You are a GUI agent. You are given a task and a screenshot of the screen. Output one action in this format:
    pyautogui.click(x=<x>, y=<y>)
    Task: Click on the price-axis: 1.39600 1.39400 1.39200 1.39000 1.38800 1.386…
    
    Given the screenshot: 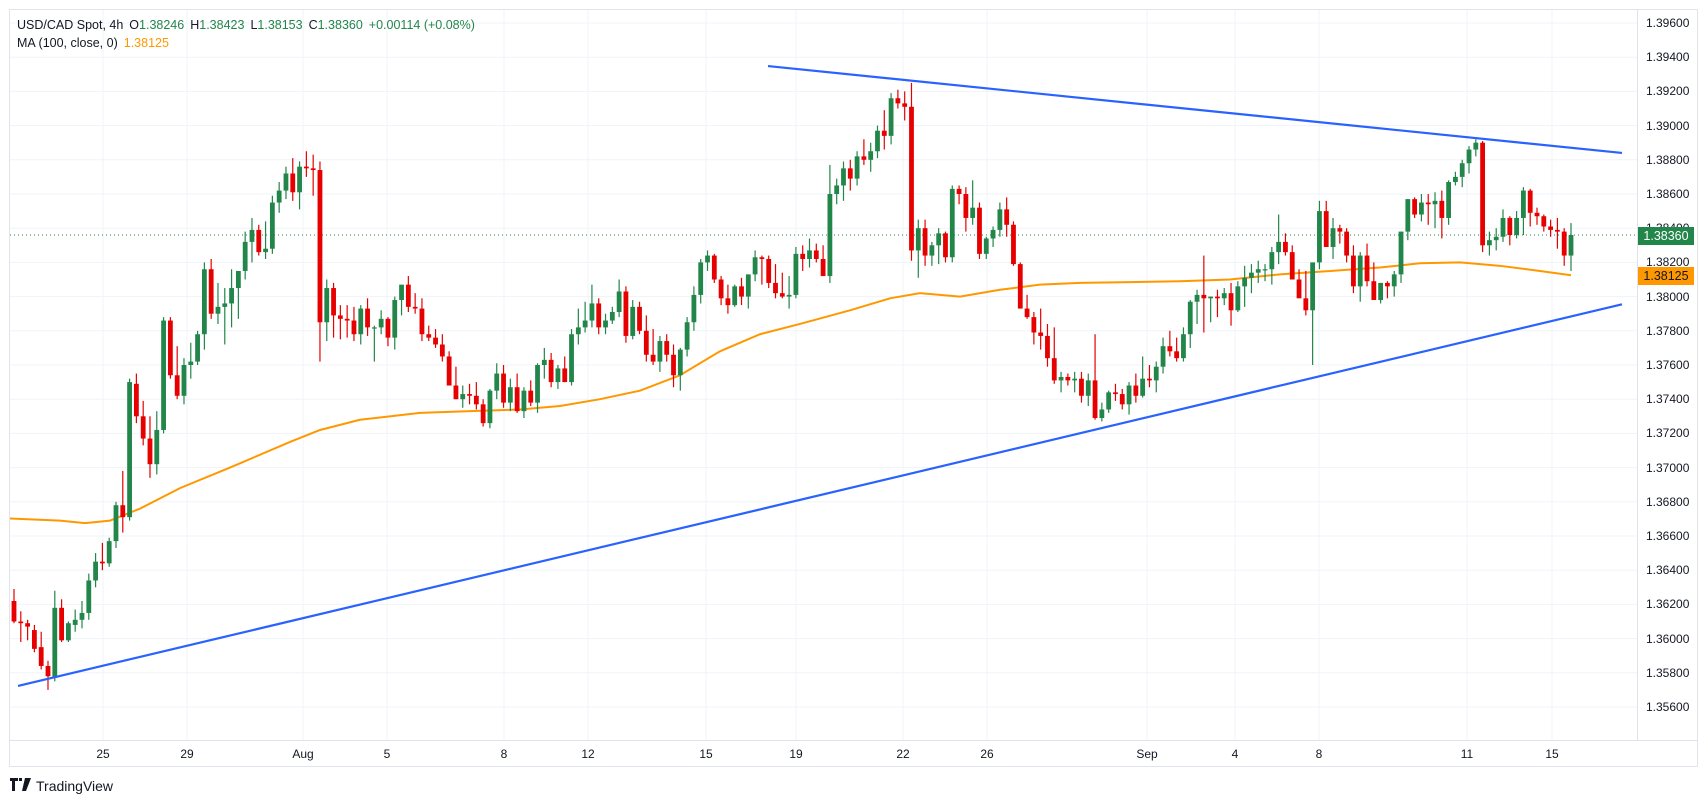 What is the action you would take?
    pyautogui.click(x=1667, y=375)
    